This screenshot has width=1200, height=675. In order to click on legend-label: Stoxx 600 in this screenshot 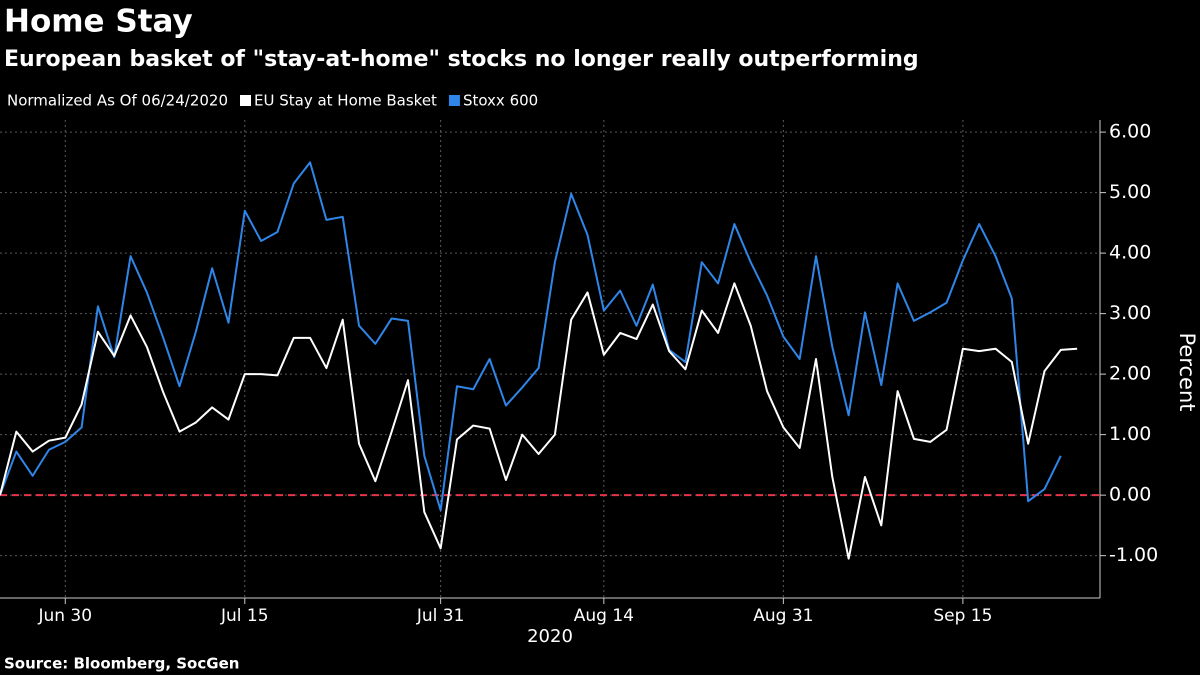, I will do `click(500, 101)`.